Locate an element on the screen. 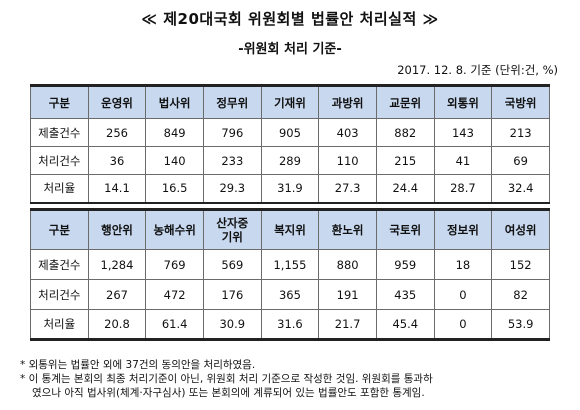 The image size is (580, 410). table-row: 처리건수 267 472 176 365 191 435 0 82 is located at coordinates (290, 294).